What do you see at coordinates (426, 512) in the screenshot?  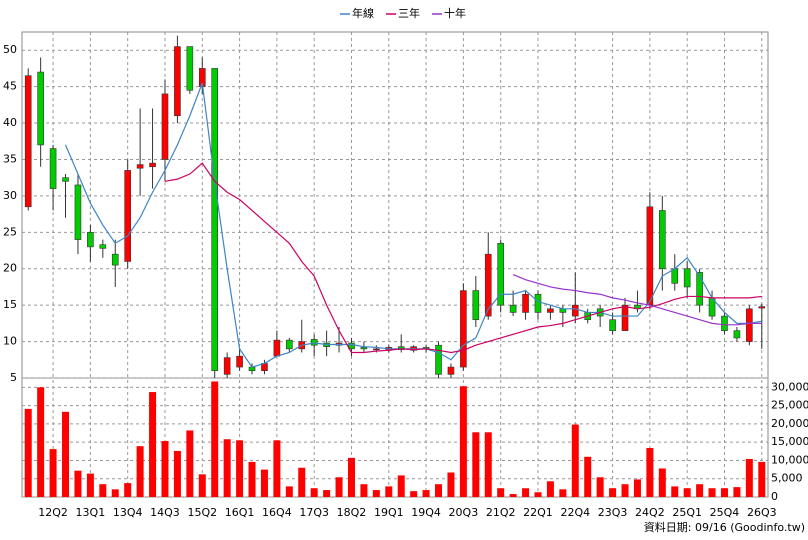 I see `x-tick-label: 19Q4` at bounding box center [426, 512].